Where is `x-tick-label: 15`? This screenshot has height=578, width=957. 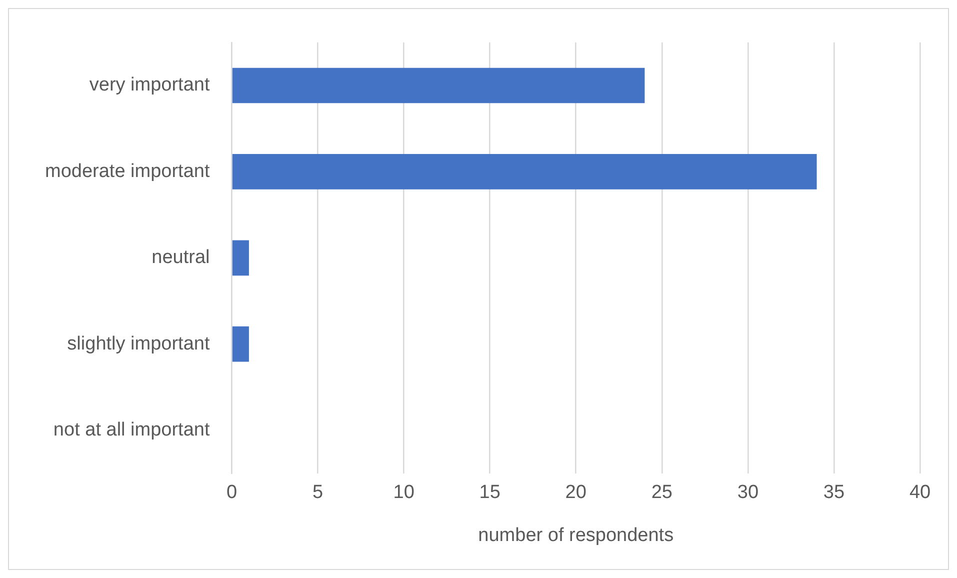 x-tick-label: 15 is located at coordinates (489, 493).